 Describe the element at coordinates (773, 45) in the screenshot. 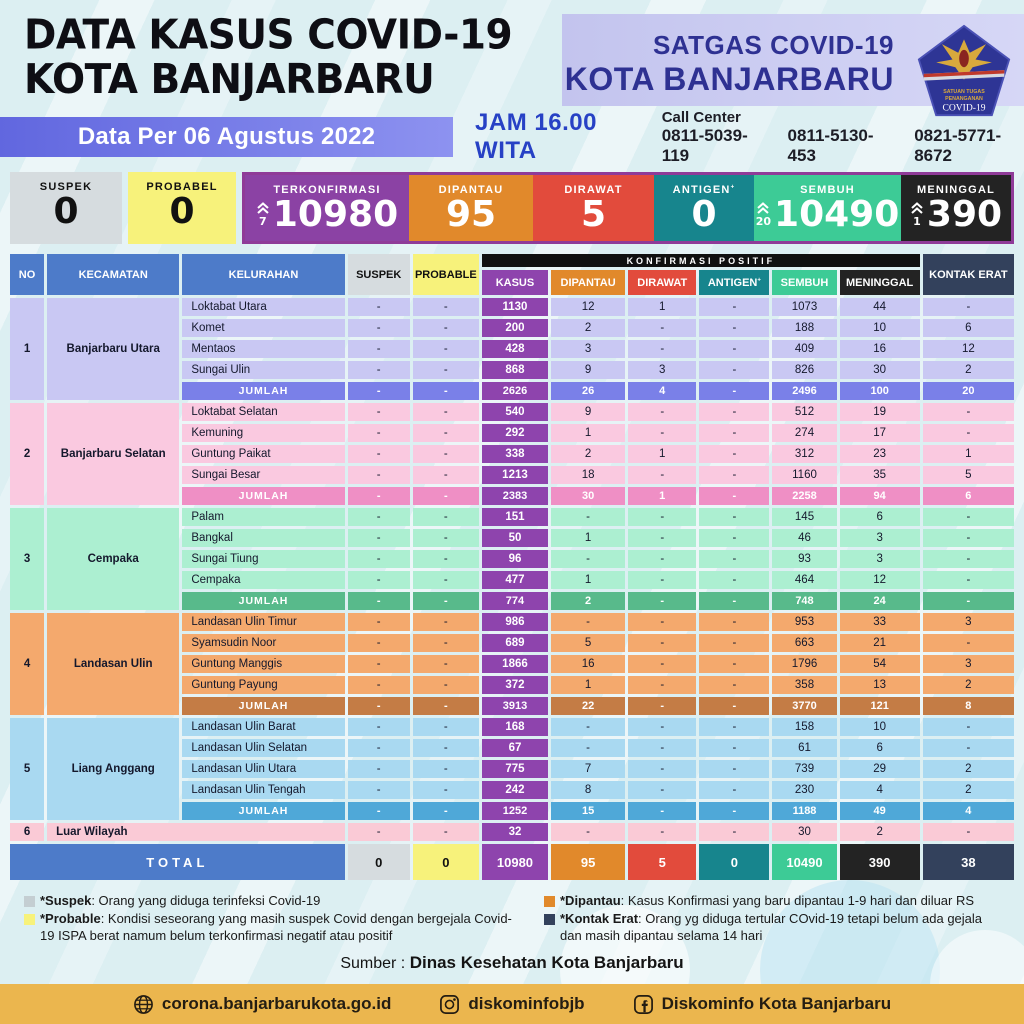

I see `satgas-line1: SATGAS COVID-19` at that location.